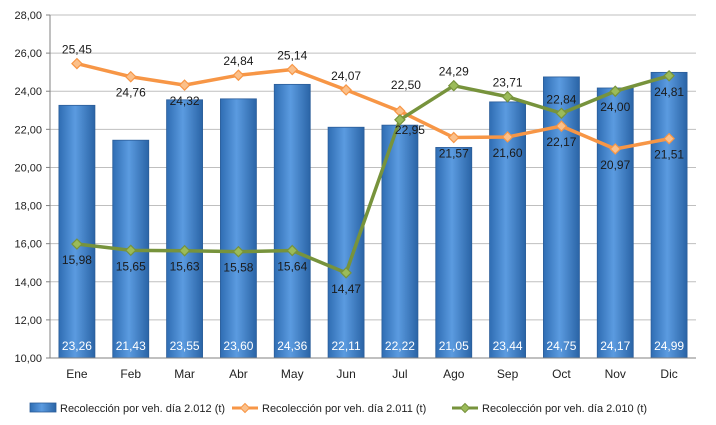 The height and width of the screenshot is (425, 716). Describe the element at coordinates (615, 165) in the screenshot. I see `line-value-label: 20,97` at that location.